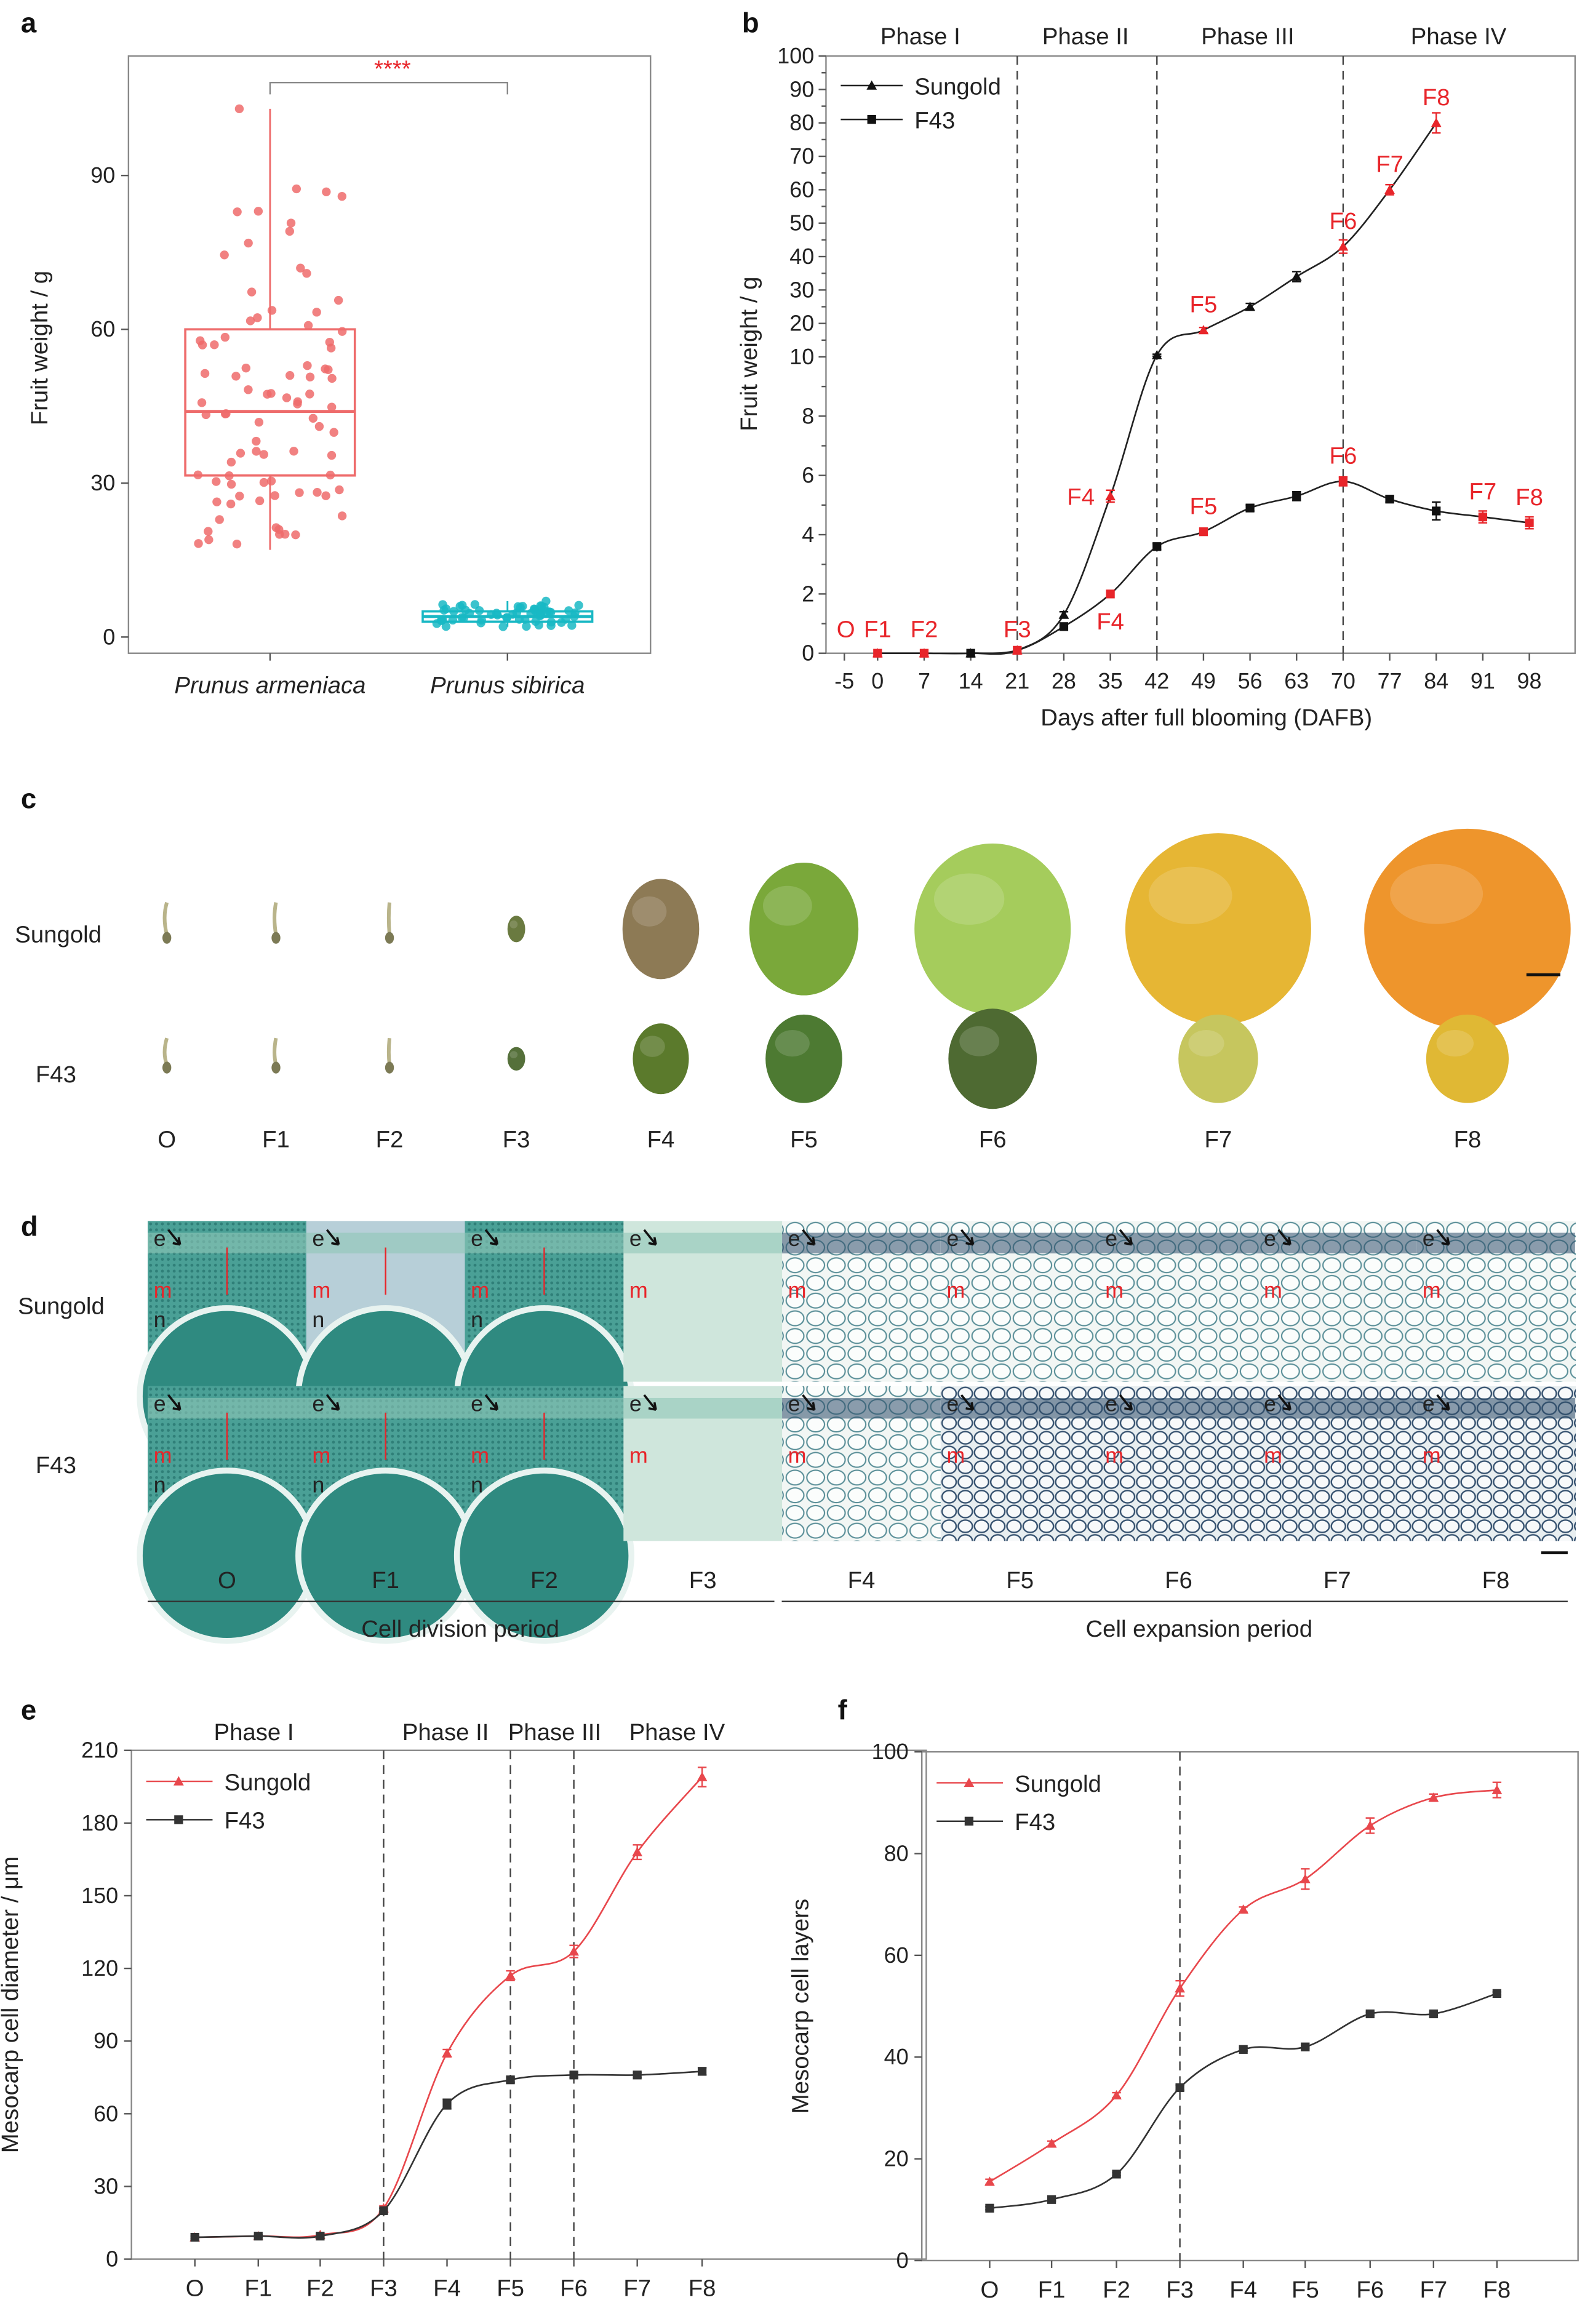  What do you see at coordinates (1250, 680) in the screenshot?
I see `x-tick-label: 56` at bounding box center [1250, 680].